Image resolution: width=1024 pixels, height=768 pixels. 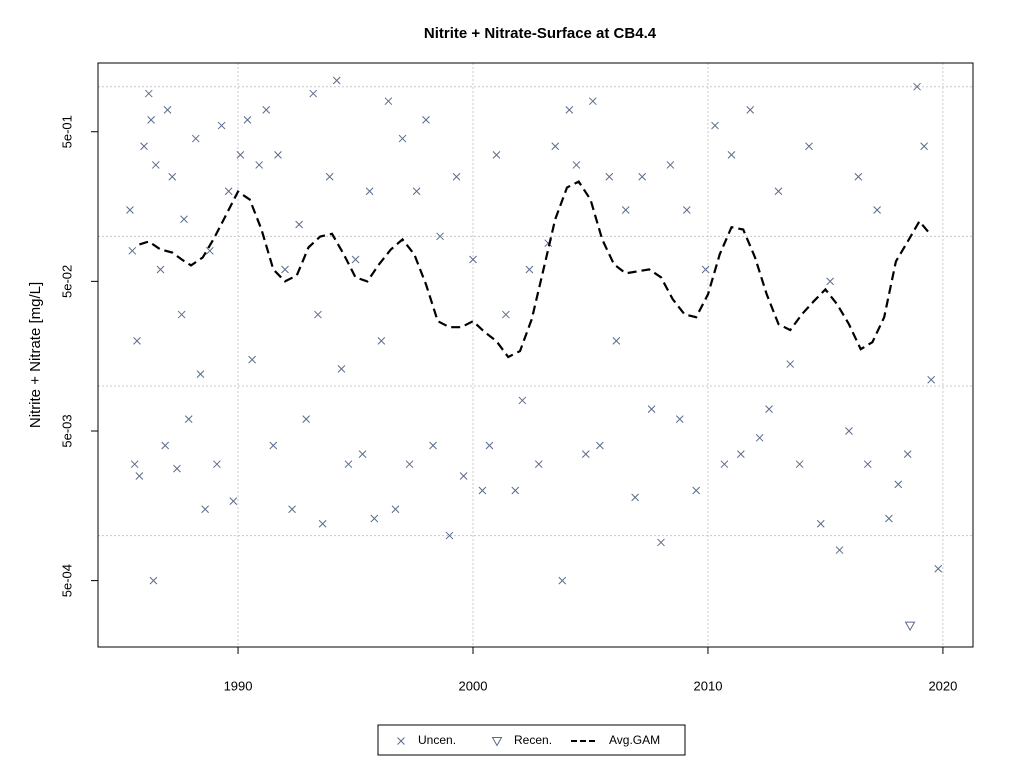 What do you see at coordinates (66, 281) in the screenshot?
I see `y-tick-label: 5e-02` at bounding box center [66, 281].